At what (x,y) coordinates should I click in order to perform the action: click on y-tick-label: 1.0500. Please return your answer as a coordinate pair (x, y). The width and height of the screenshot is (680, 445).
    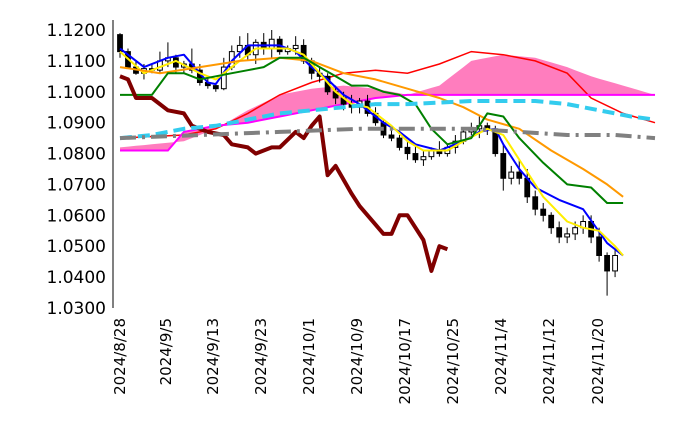
    Looking at the image, I should click on (76, 247).